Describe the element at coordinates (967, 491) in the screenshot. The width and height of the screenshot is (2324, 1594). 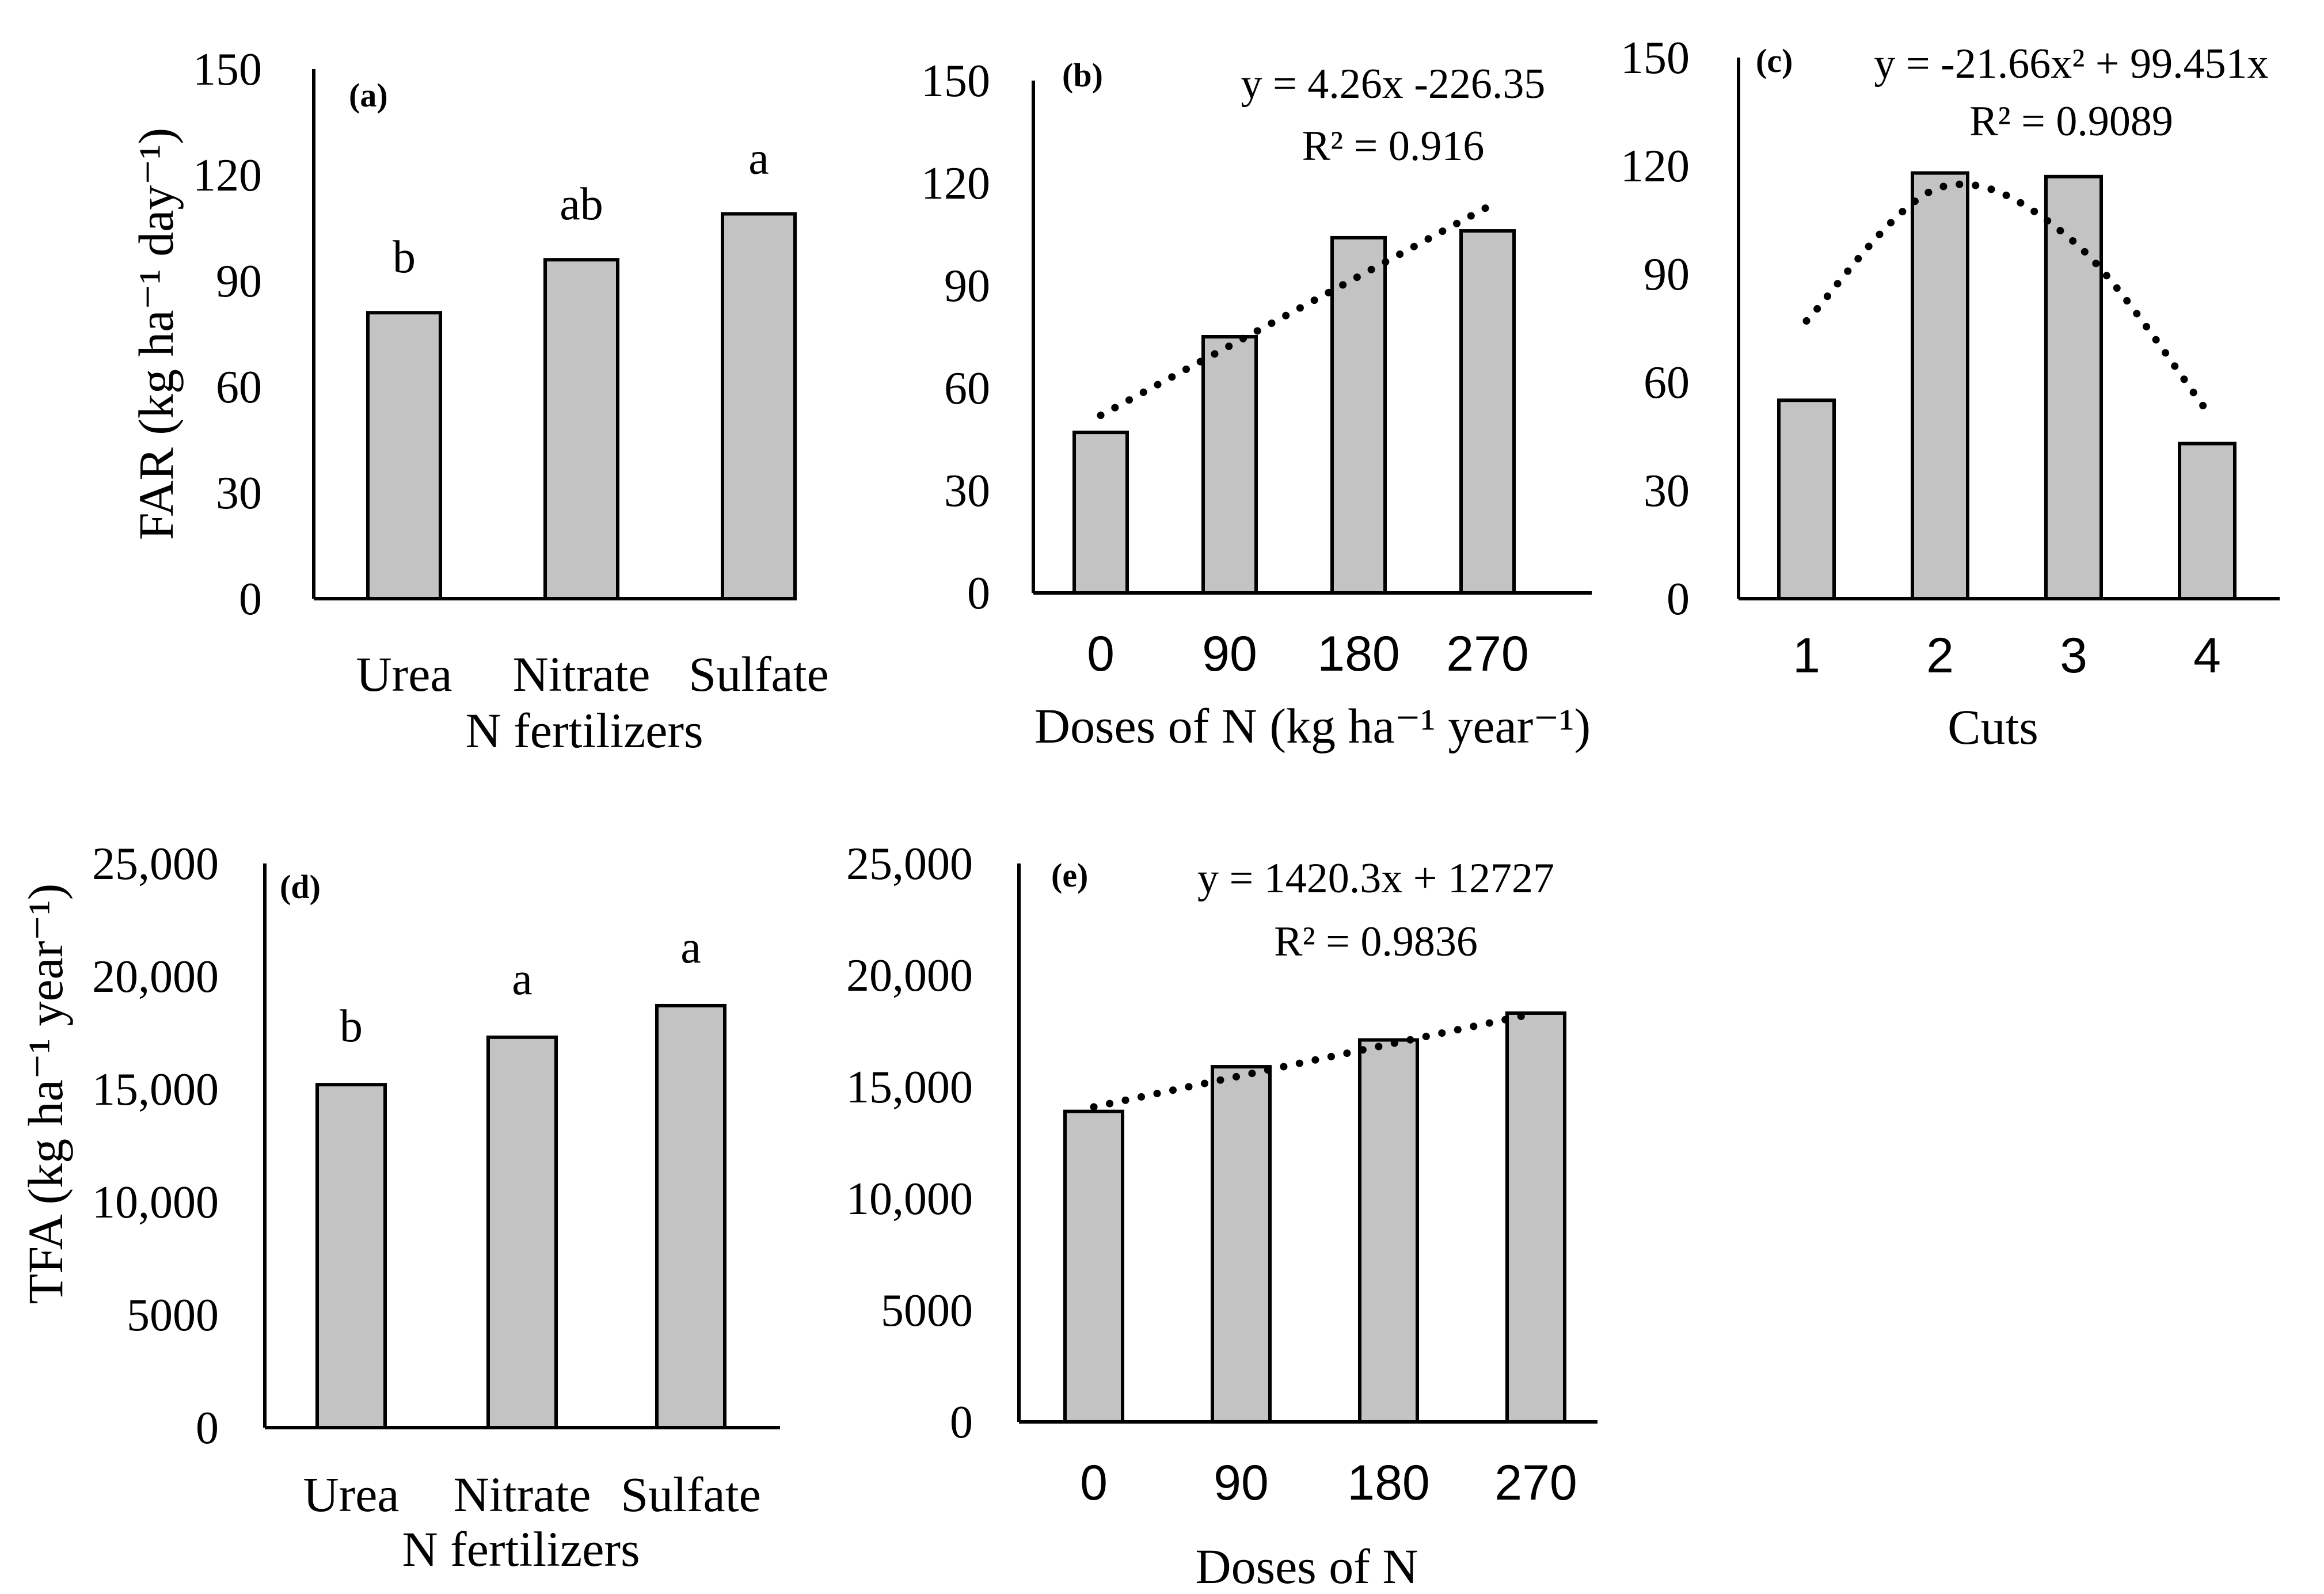
I see `y-tick-label-b: 30` at that location.